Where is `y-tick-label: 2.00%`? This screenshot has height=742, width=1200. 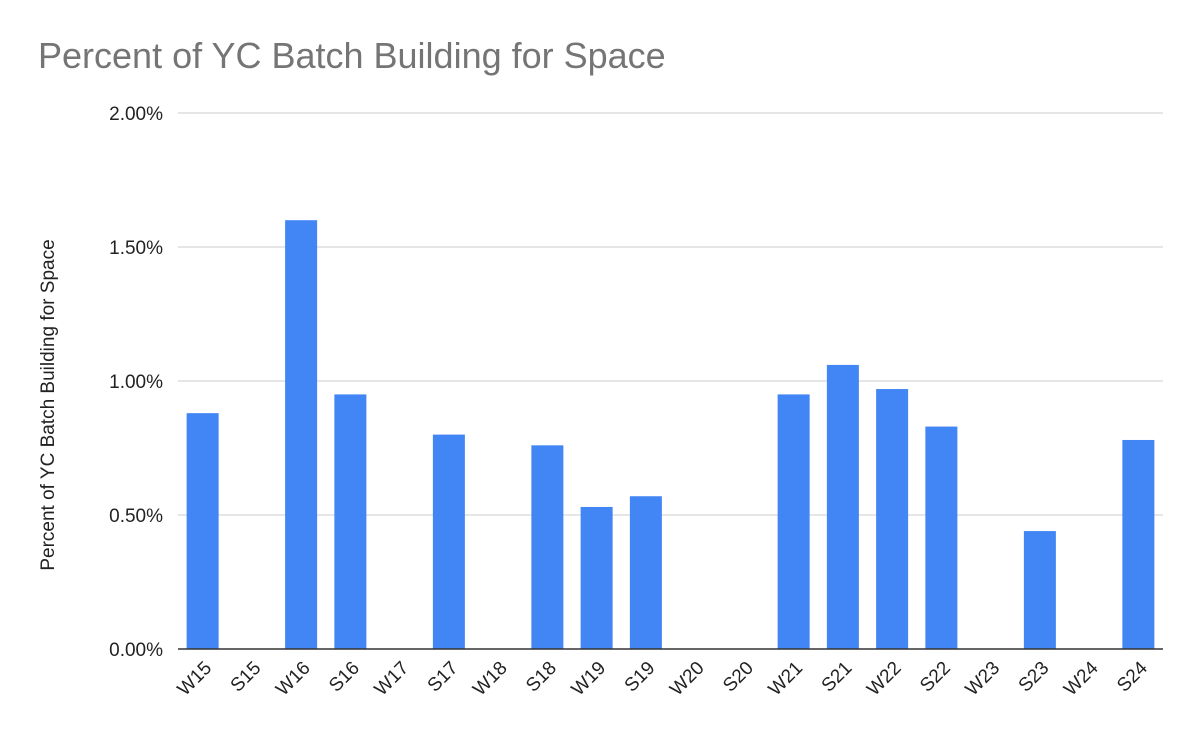 y-tick-label: 2.00% is located at coordinates (136, 114).